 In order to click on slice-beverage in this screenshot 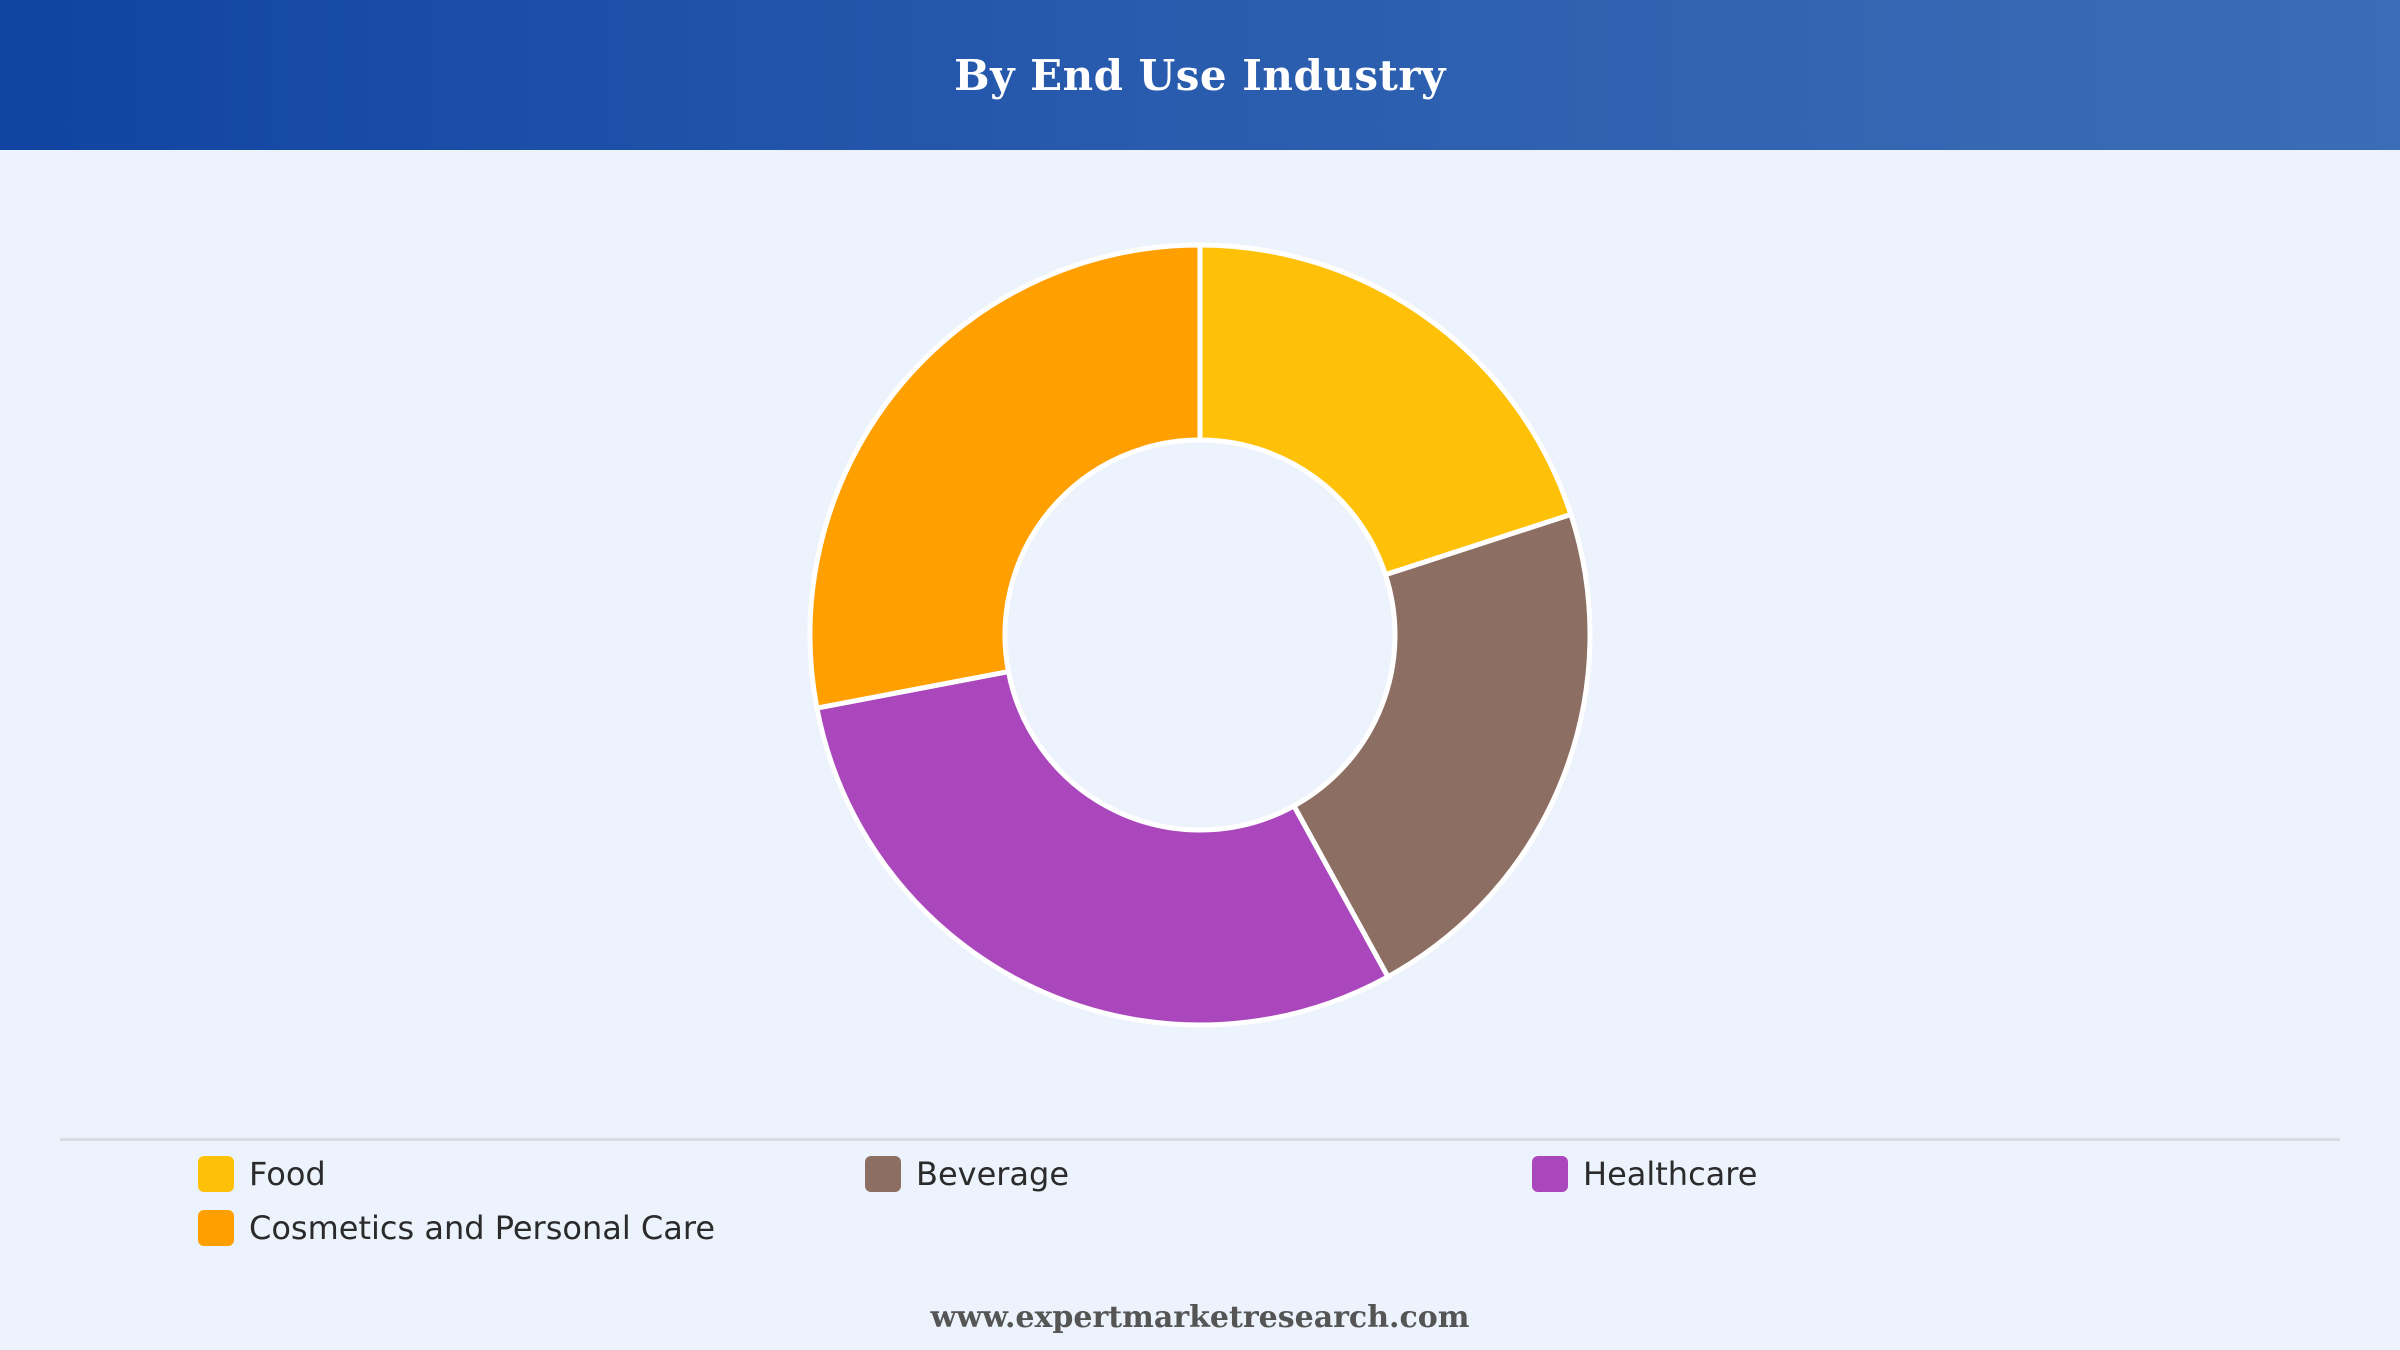, I will do `click(1442, 745)`.